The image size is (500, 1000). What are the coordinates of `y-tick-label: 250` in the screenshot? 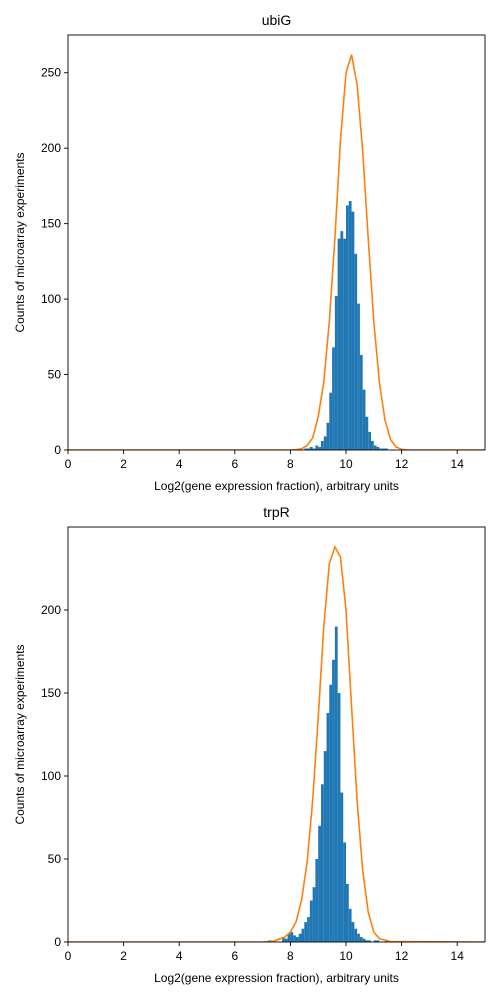 It's located at (51, 73).